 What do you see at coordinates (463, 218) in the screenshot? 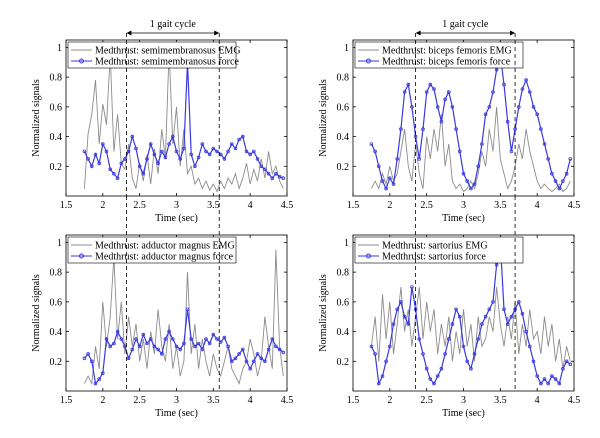
I see `x-axis-label: Time (sec)` at bounding box center [463, 218].